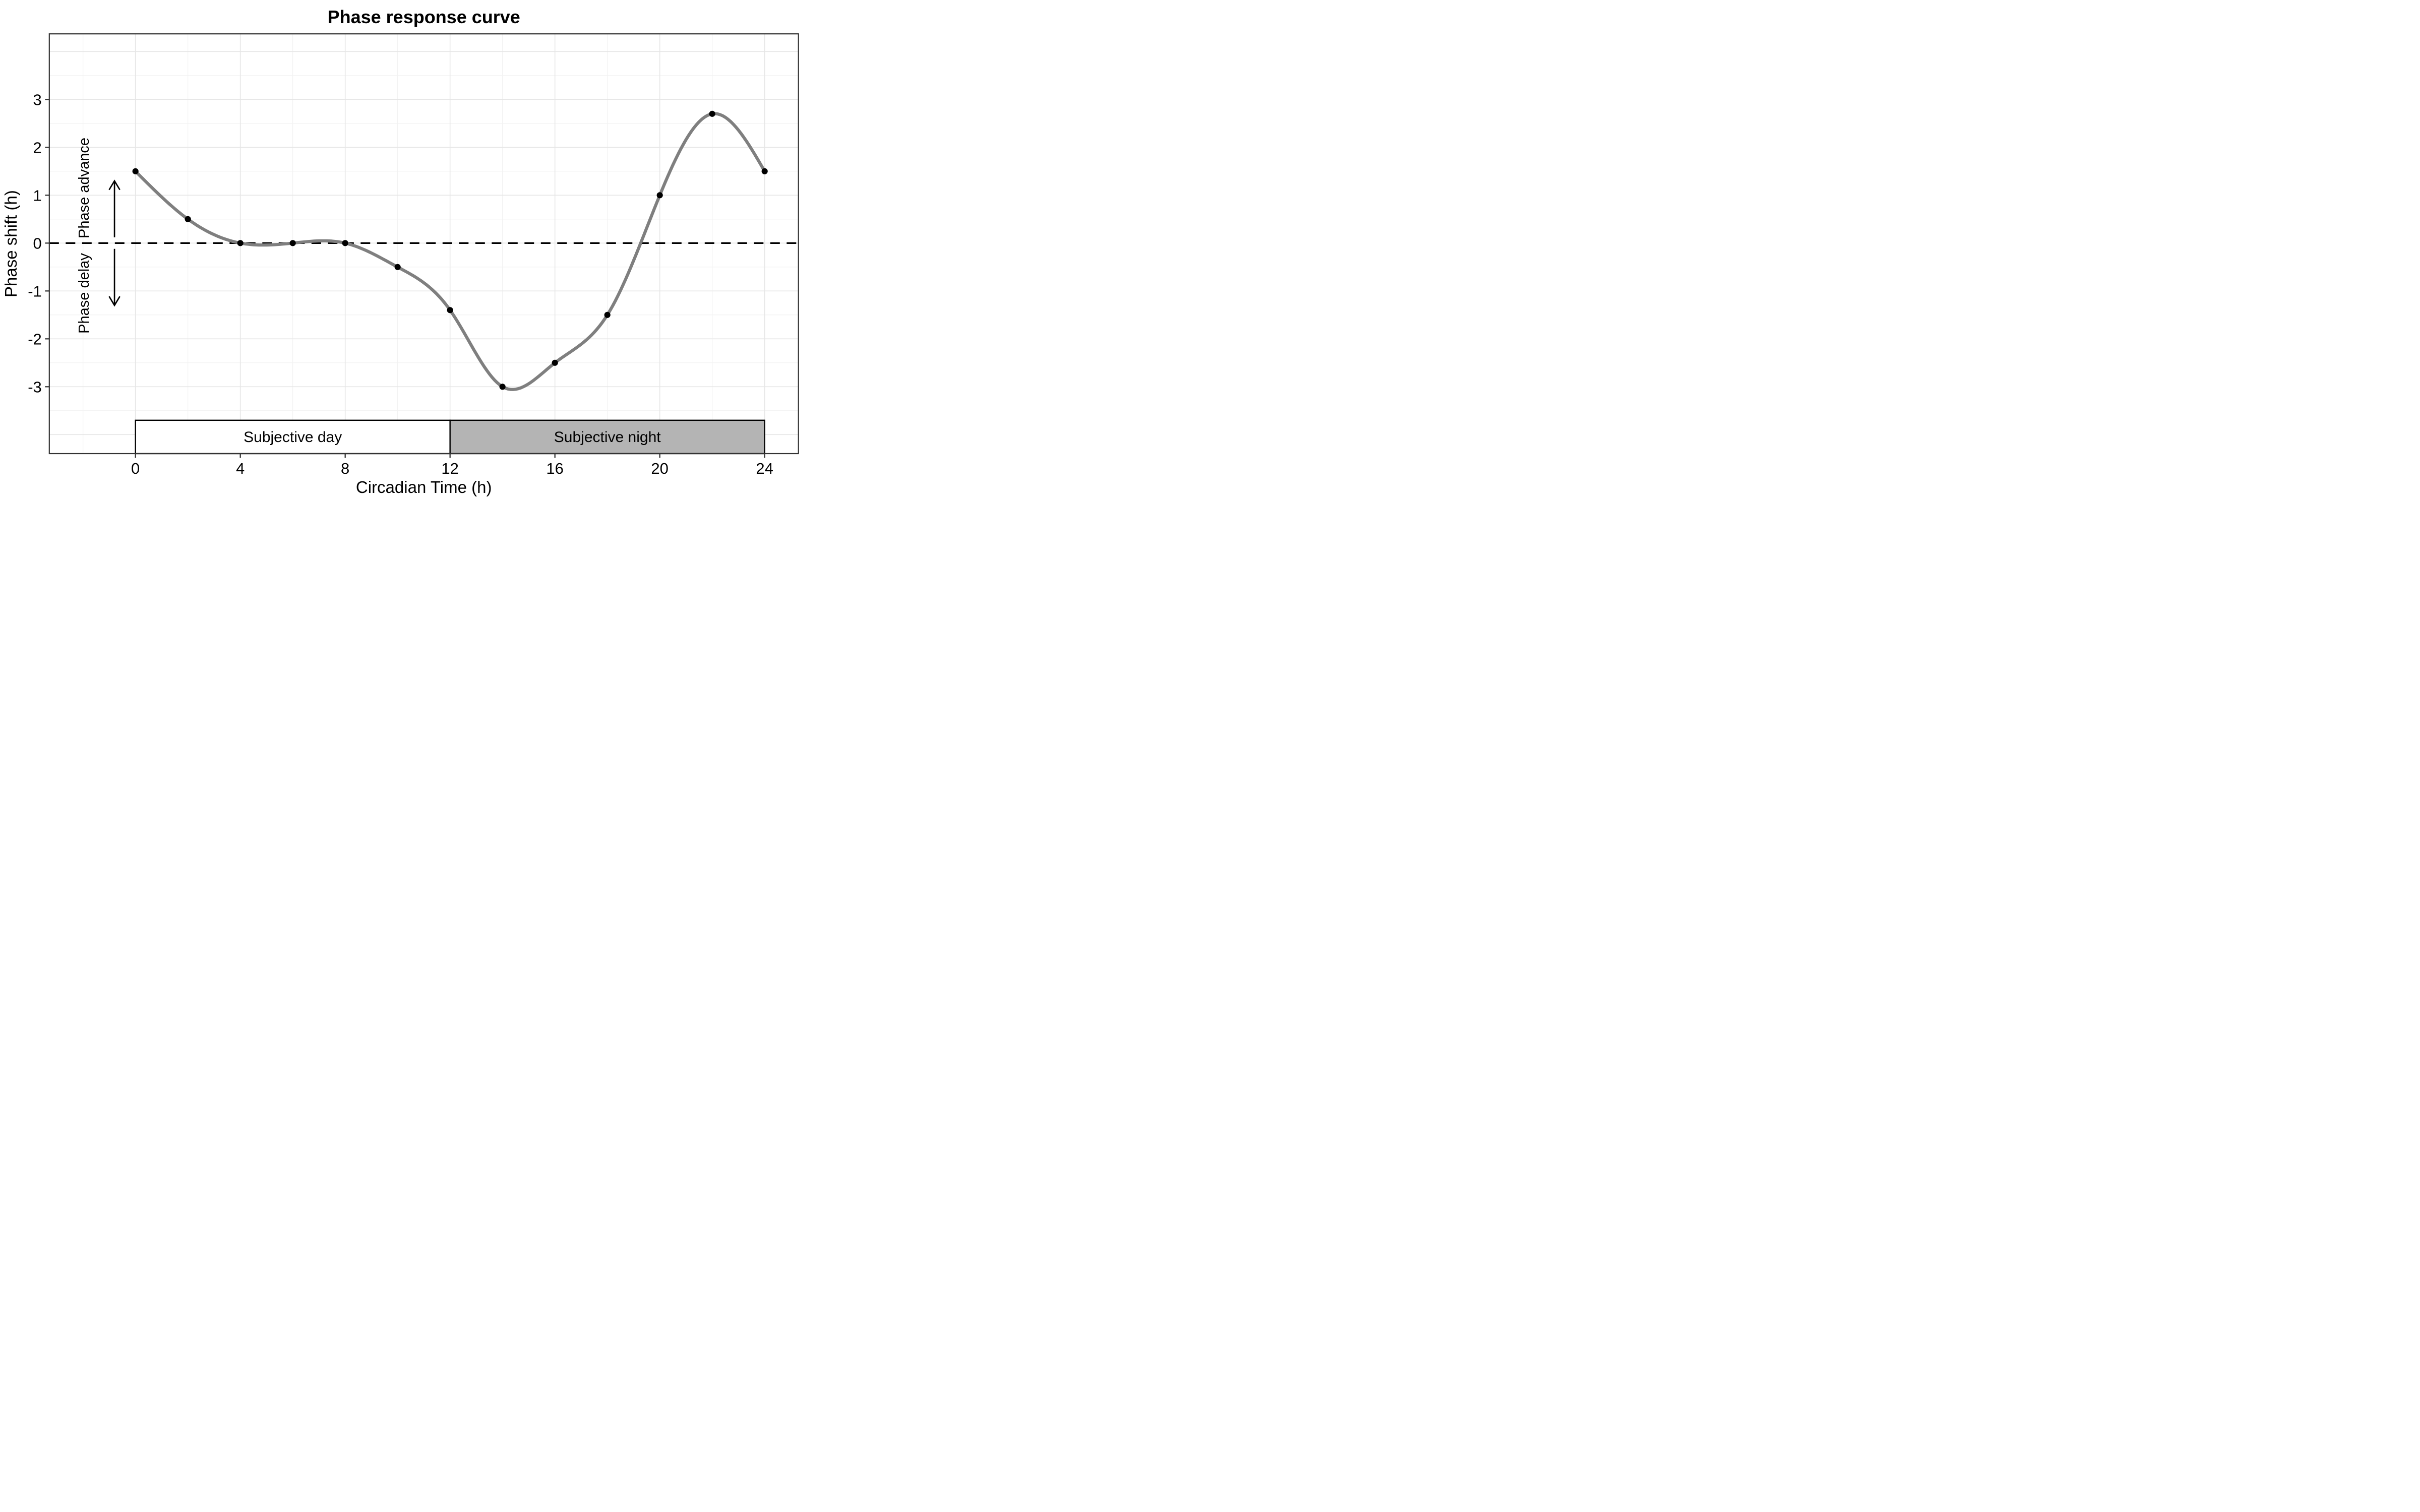 This screenshot has width=2420, height=1512. Describe the element at coordinates (424, 487) in the screenshot. I see `x-axis-title: Circadian Time (h)` at that location.